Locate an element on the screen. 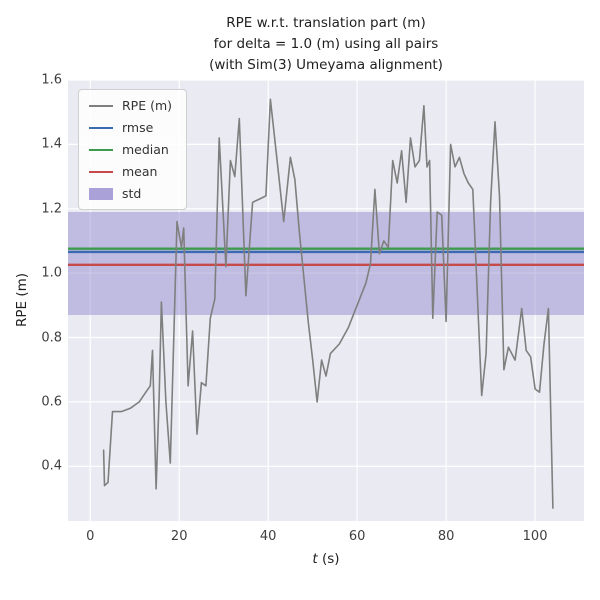  chart-title-line-3: (with Sim(3) Umeyama alignment) is located at coordinates (326, 64).